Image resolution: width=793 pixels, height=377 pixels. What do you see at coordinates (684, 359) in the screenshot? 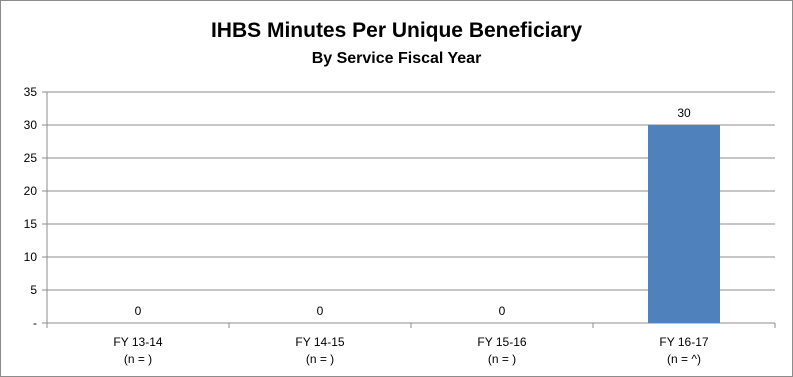
I see `x-tick-sublabel: (n = ^)` at bounding box center [684, 359].